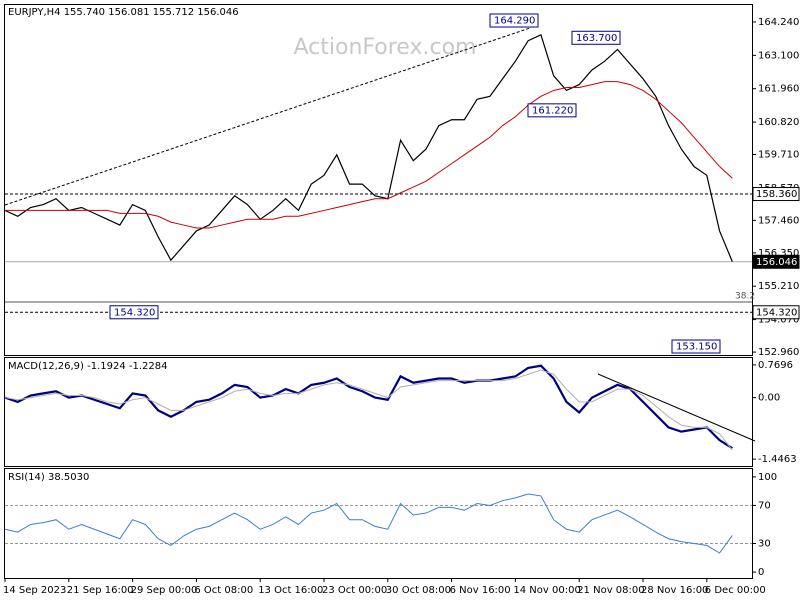  I want to click on annotation-label: 154.320, so click(134, 312).